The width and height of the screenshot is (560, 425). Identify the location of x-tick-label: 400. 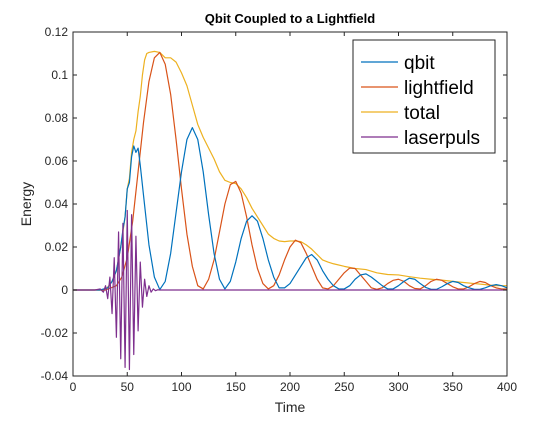
(507, 387).